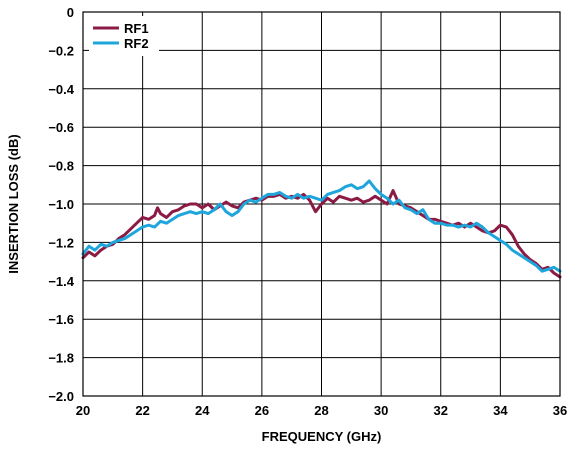 The image size is (573, 454). What do you see at coordinates (13, 203) in the screenshot?
I see `y-axis-title: INSERTION LOSS (dB)` at bounding box center [13, 203].